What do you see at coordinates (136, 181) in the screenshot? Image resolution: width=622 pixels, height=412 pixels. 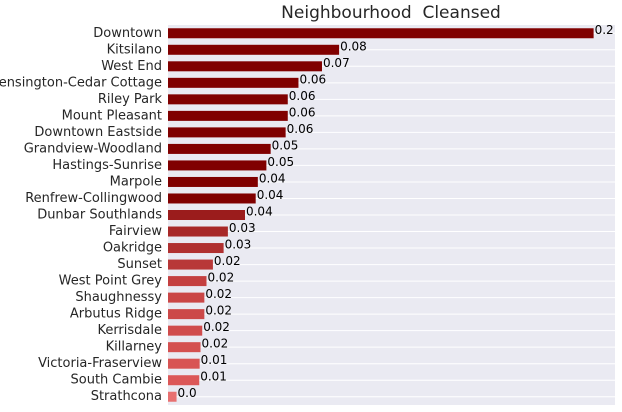 I see `y-tick-label: Marpole` at bounding box center [136, 181].